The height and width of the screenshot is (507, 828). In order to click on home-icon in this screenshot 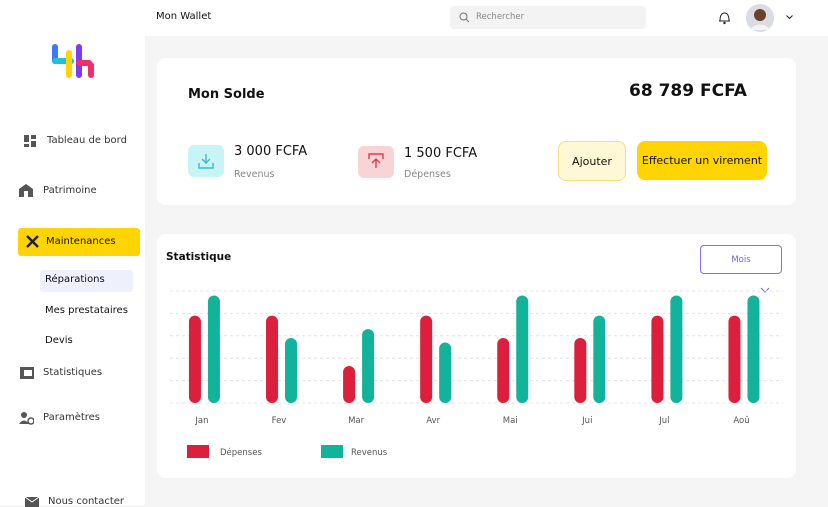, I will do `click(26, 190)`.